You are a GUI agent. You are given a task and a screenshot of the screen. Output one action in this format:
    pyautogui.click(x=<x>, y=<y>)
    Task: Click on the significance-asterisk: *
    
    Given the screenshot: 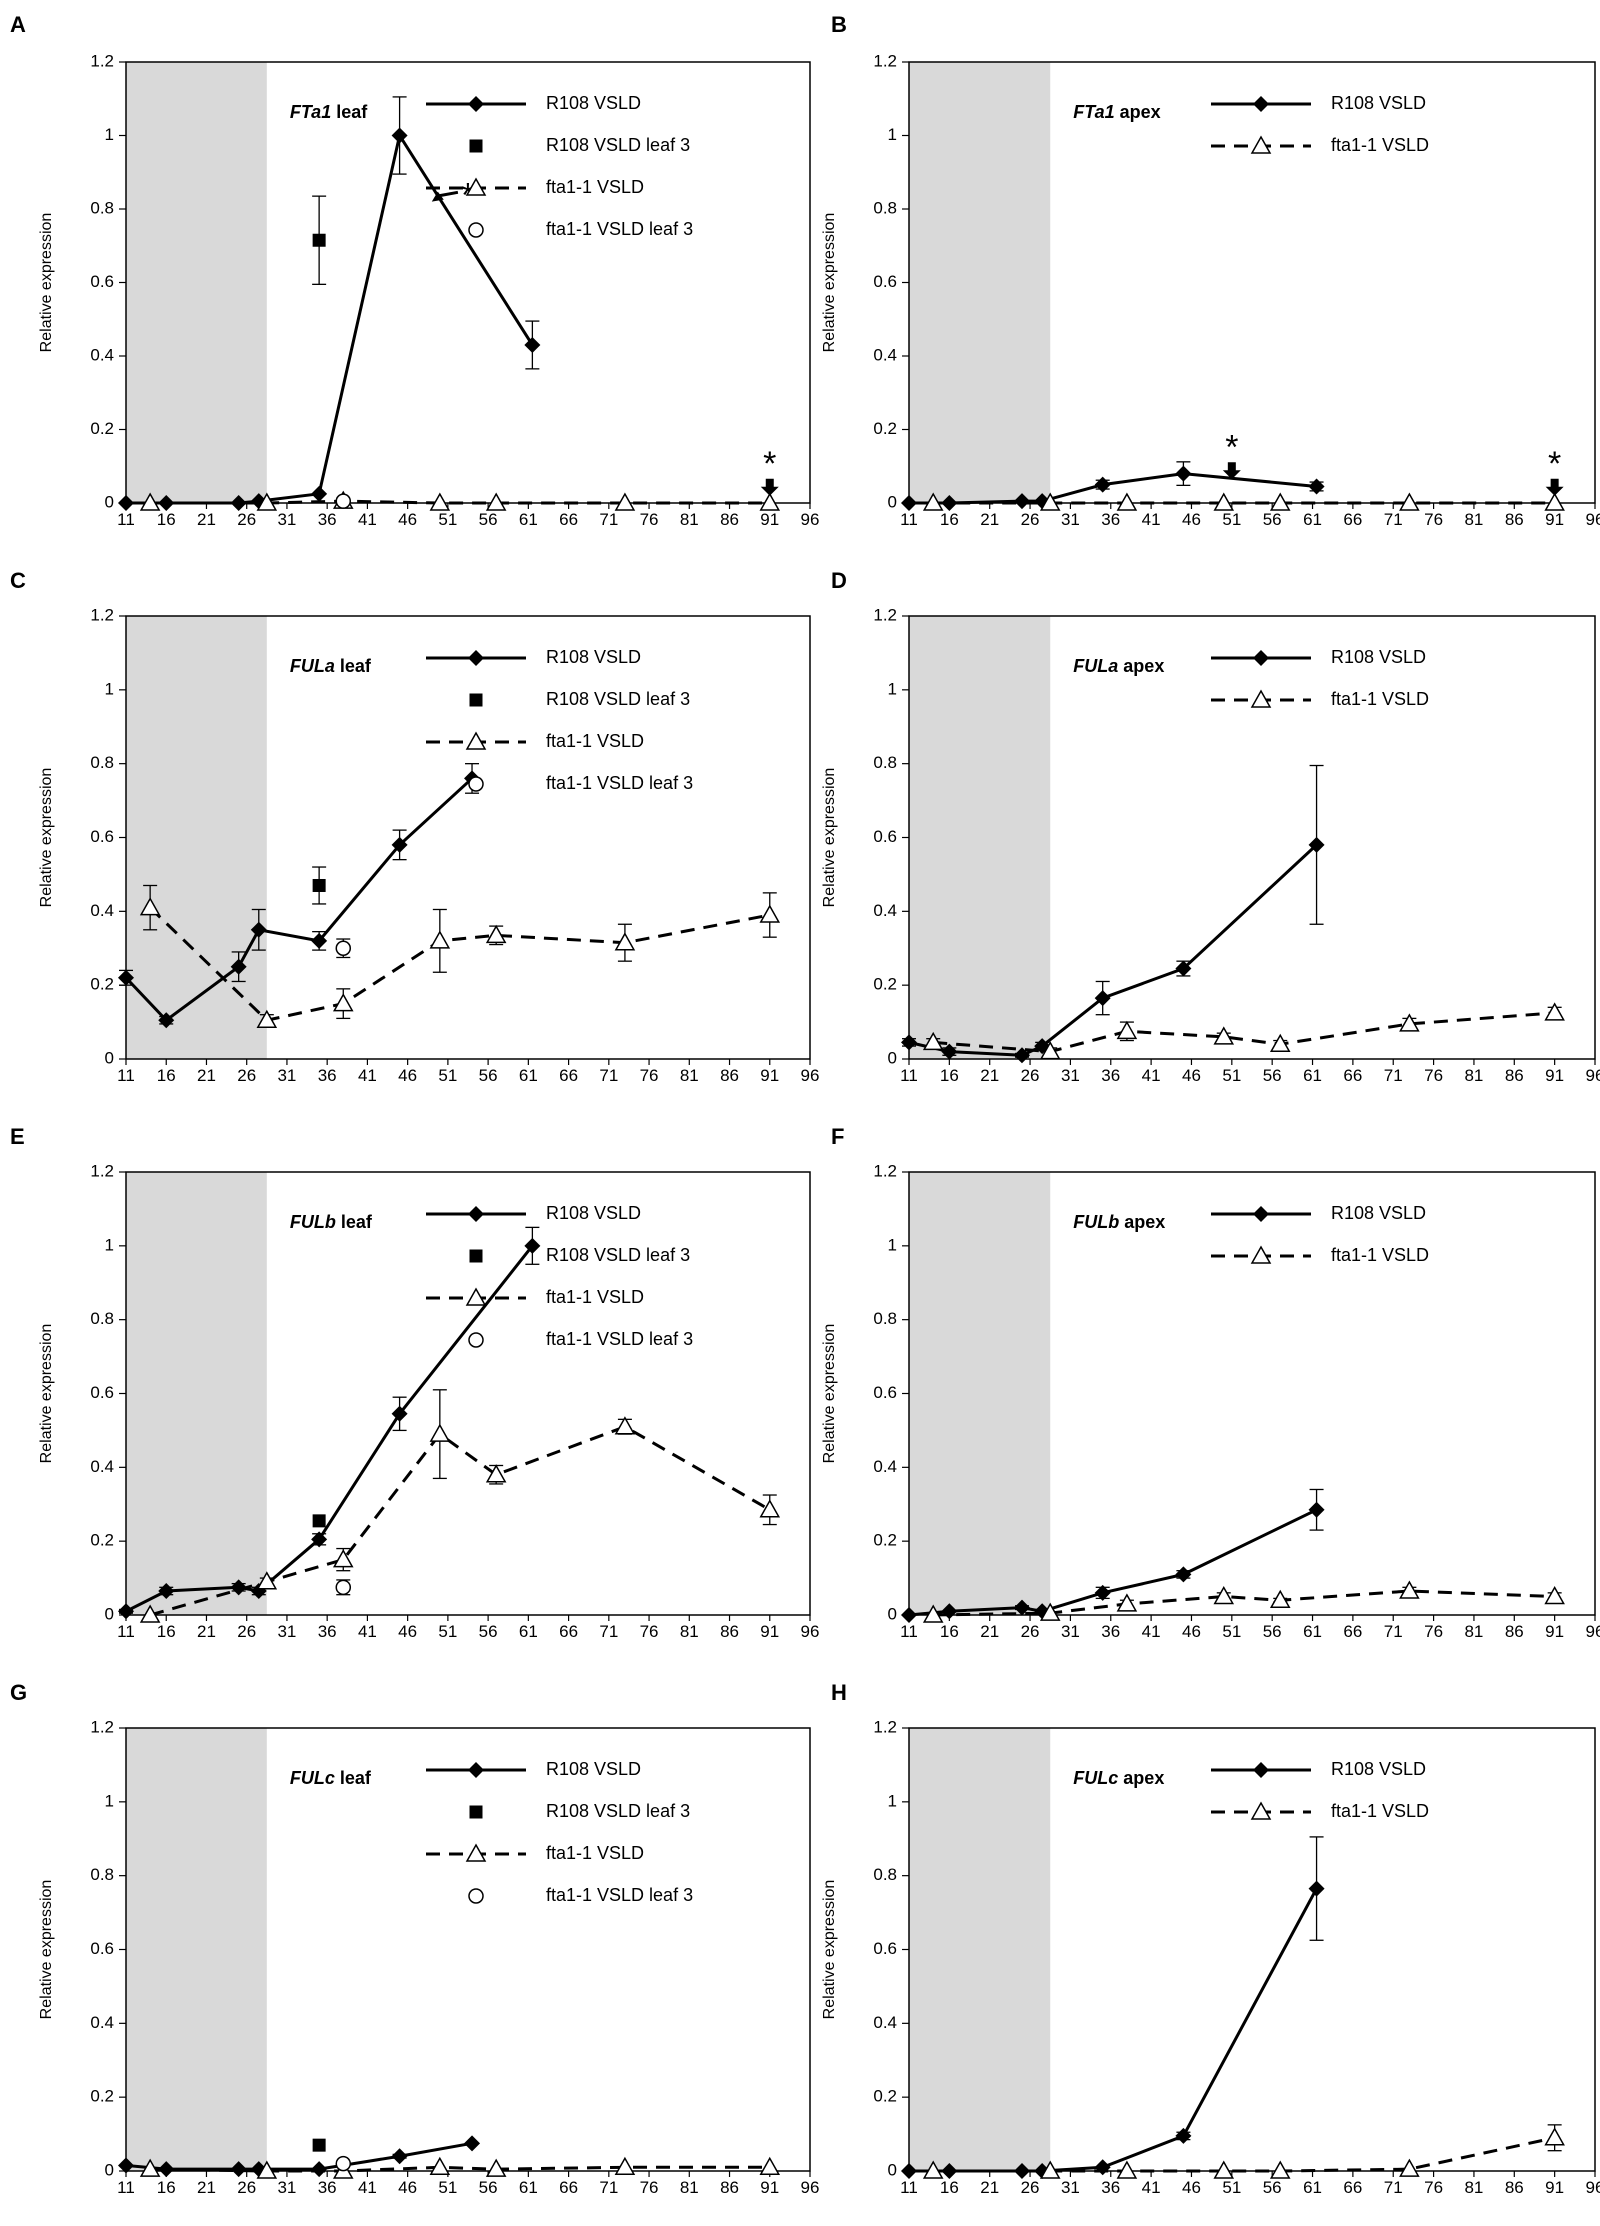 What is the action you would take?
    pyautogui.click(x=1554, y=464)
    